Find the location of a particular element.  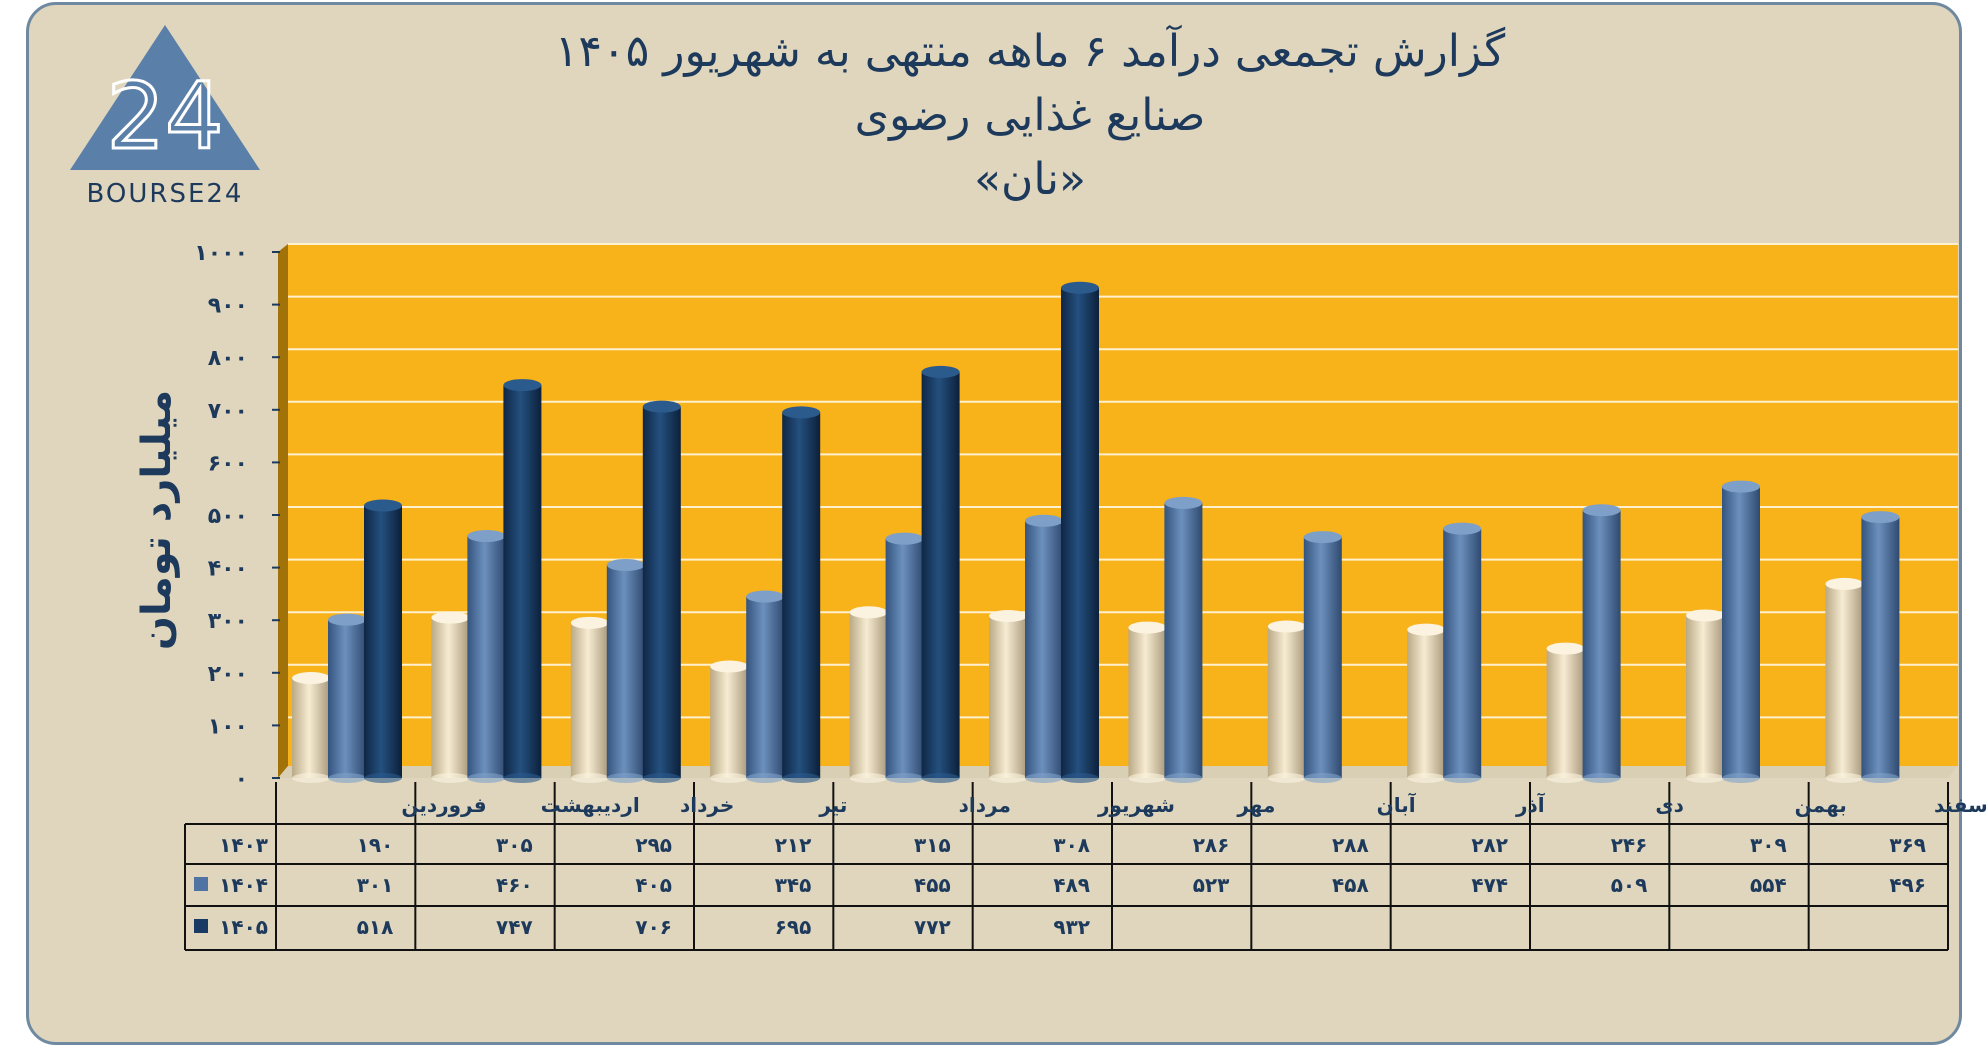

data-label: ۲۸۸ is located at coordinates (1350, 845).